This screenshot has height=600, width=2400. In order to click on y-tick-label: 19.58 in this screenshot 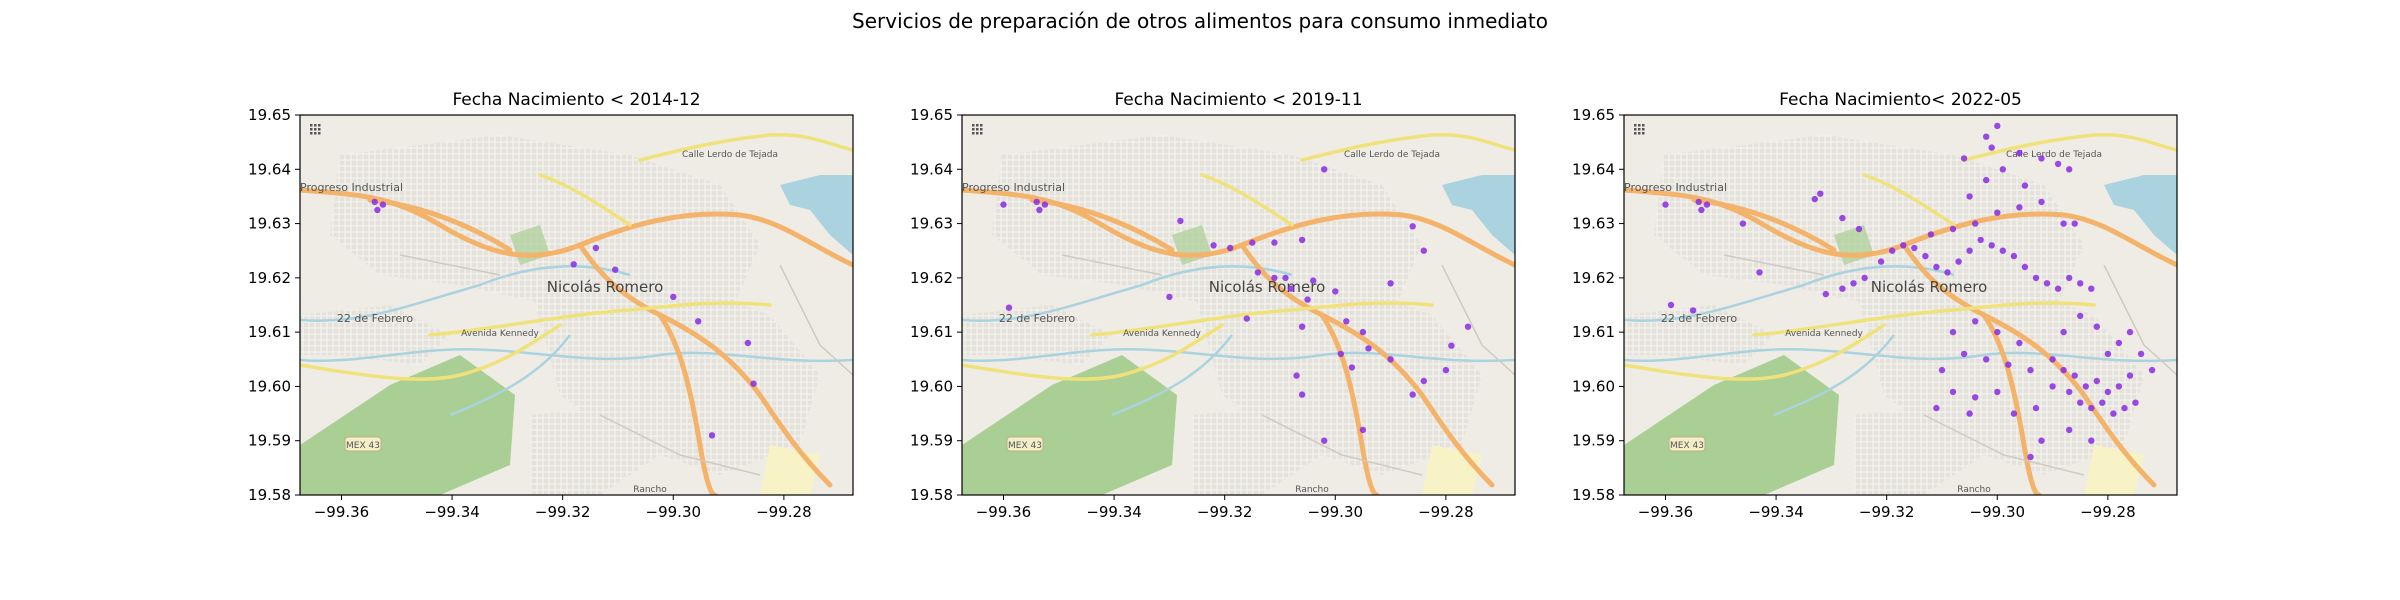, I will do `click(931, 495)`.